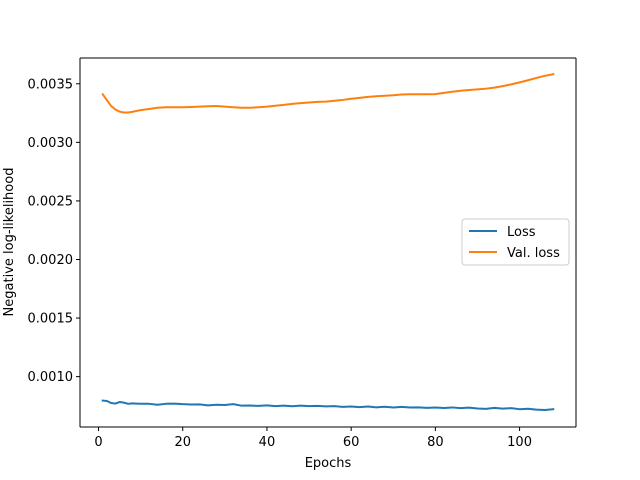 Image resolution: width=640 pixels, height=480 pixels. Describe the element at coordinates (521, 232) in the screenshot. I see `legend-label-loss: Loss` at that location.